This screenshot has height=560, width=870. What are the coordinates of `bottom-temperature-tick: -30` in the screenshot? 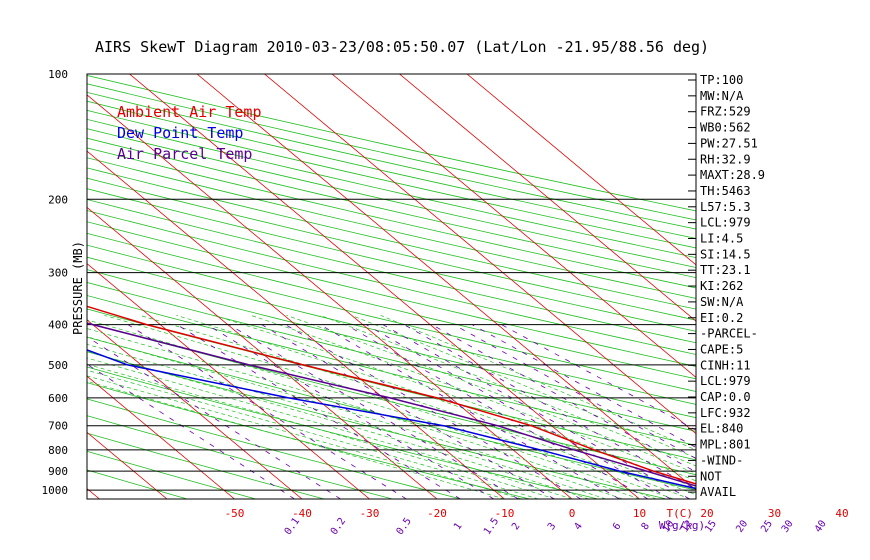 It's located at (370, 513).